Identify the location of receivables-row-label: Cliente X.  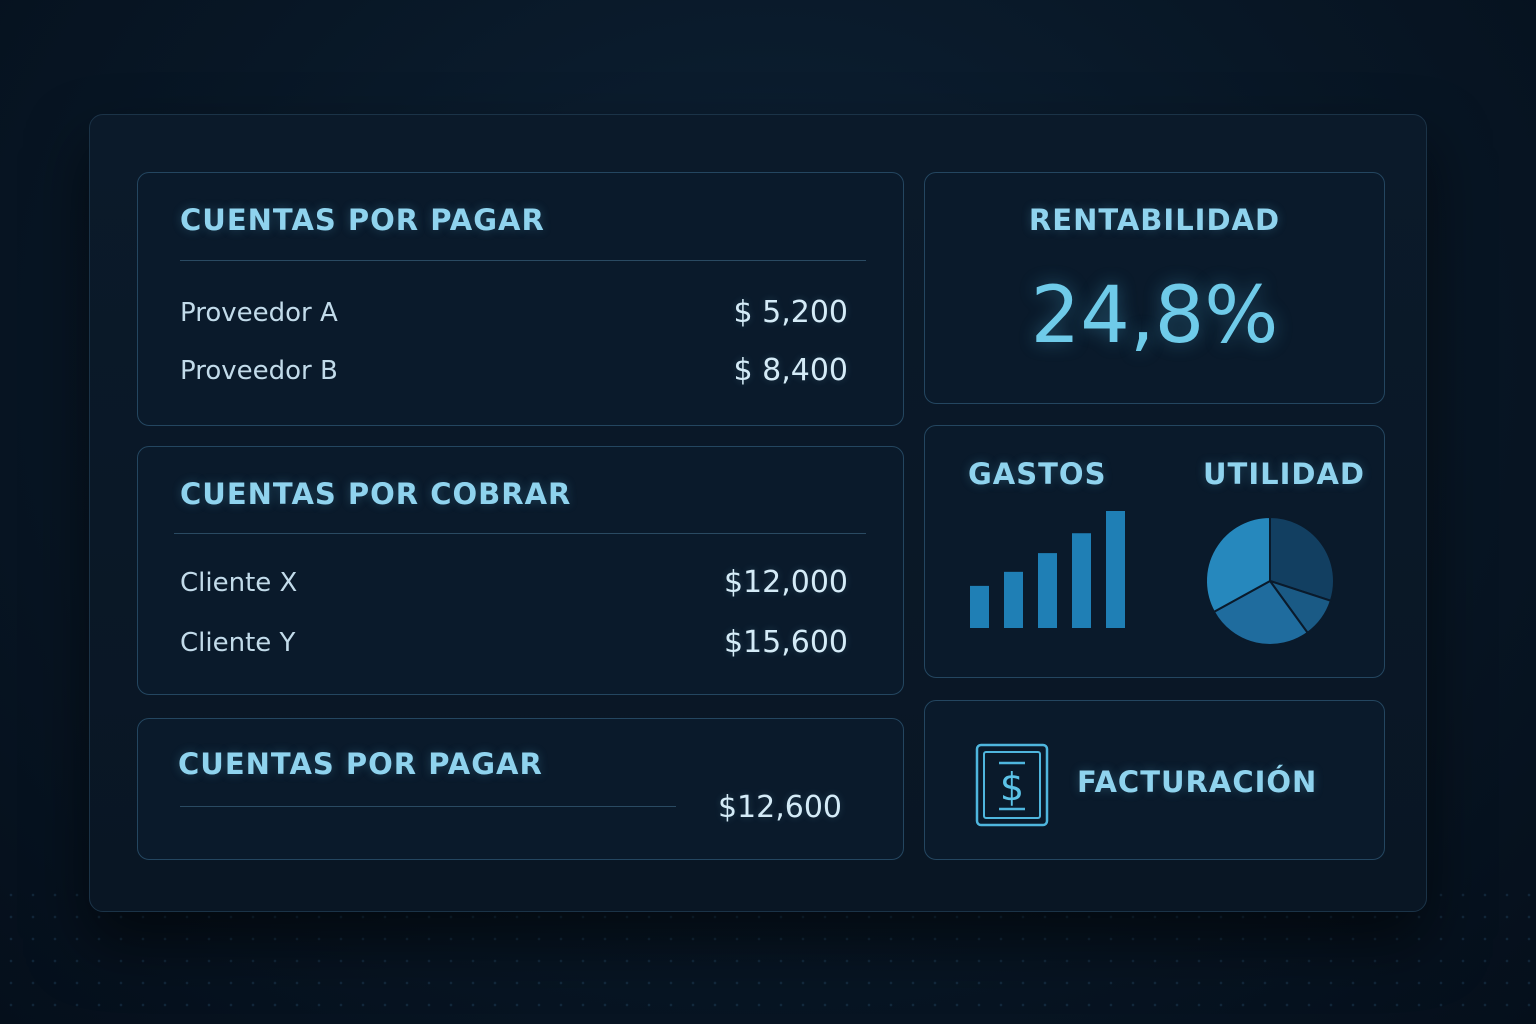
(239, 583).